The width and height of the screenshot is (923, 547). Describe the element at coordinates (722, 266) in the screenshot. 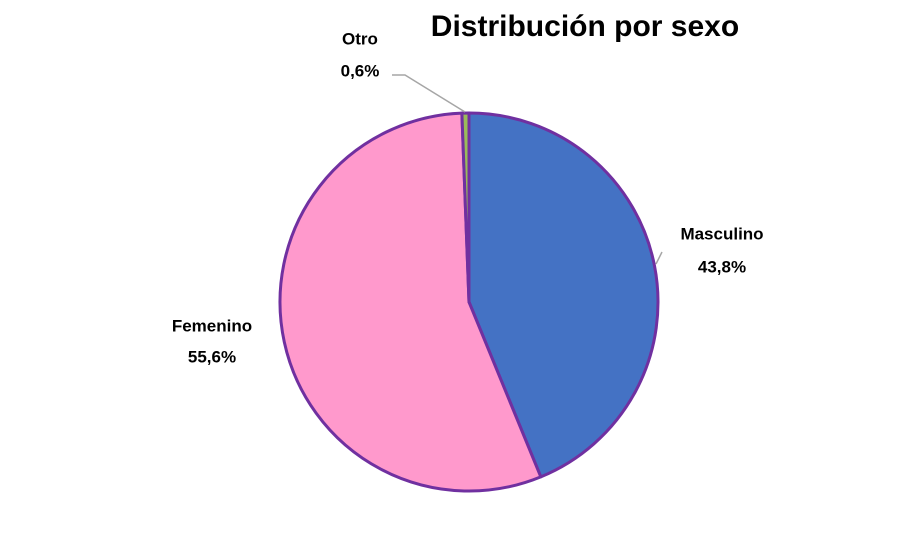

I see `slice-value-label: 43,8%` at that location.